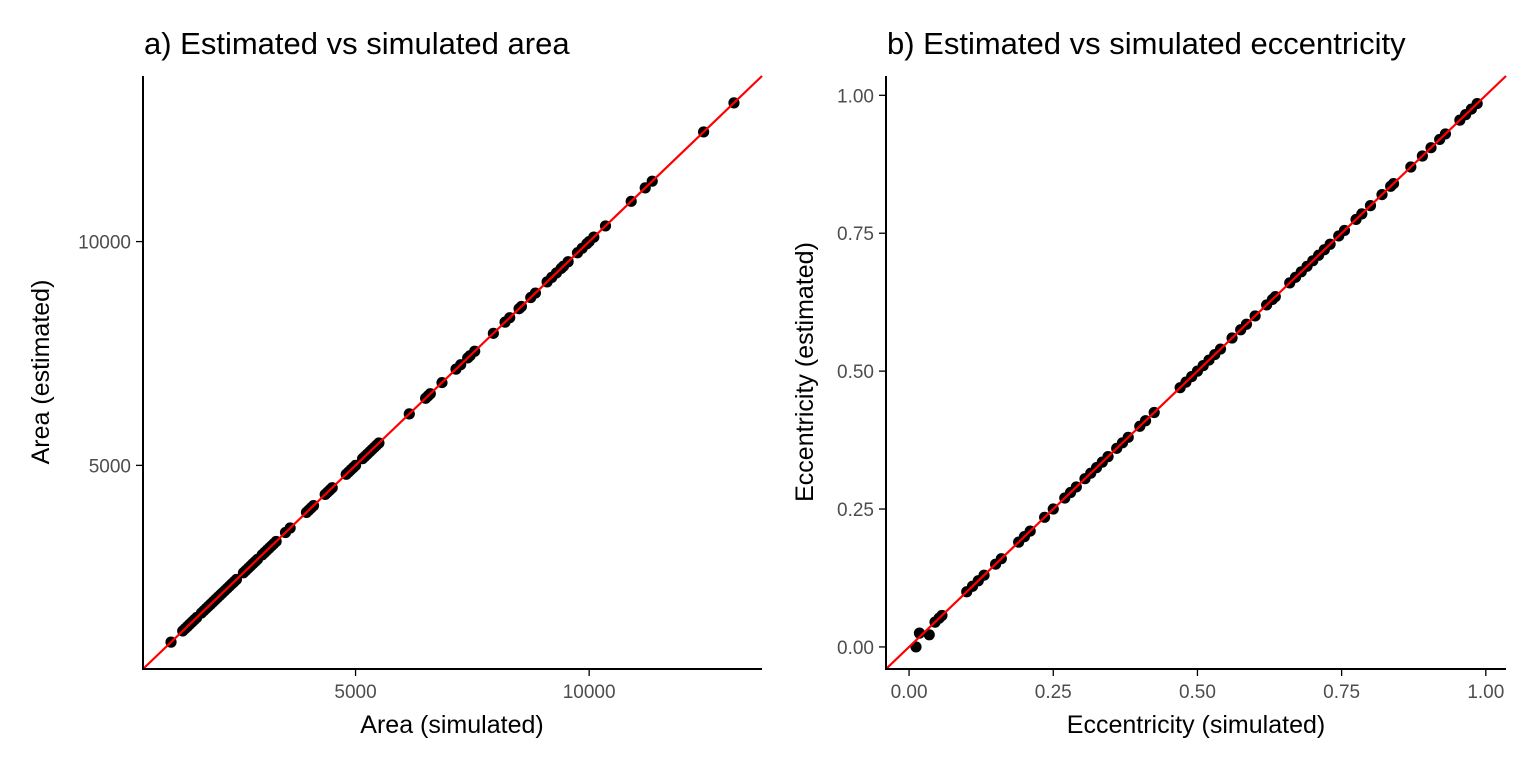 Image resolution: width=1536 pixels, height=768 pixels. What do you see at coordinates (357, 43) in the screenshot?
I see `chart-title: a) Estimated vs simulated area` at bounding box center [357, 43].